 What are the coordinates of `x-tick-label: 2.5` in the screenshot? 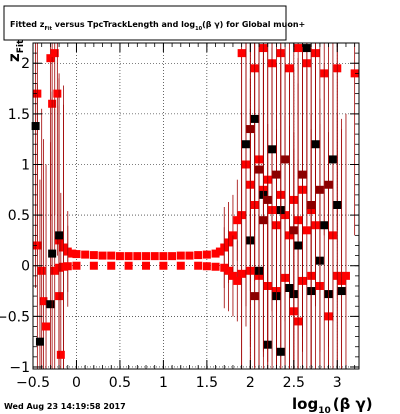 It's located at (294, 383).